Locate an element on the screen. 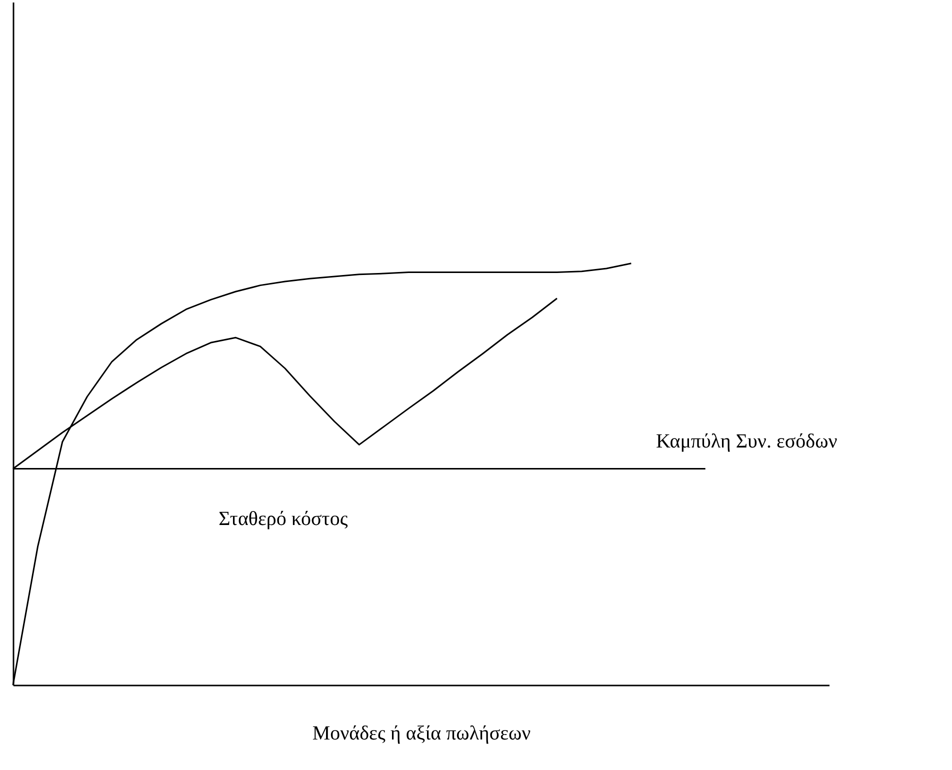 The height and width of the screenshot is (770, 952). annotation: Καμπύλη Συν. εσόδων is located at coordinates (747, 441).